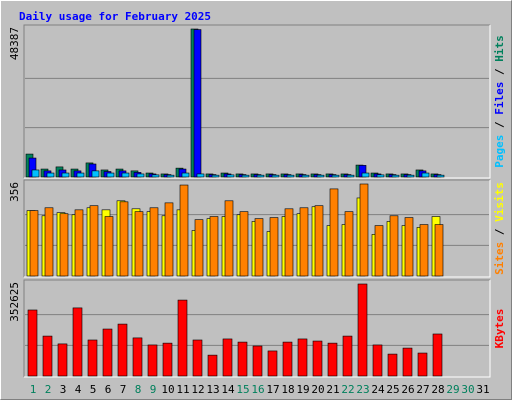  I want to click on legend-entry: Sites, so click(499, 258).